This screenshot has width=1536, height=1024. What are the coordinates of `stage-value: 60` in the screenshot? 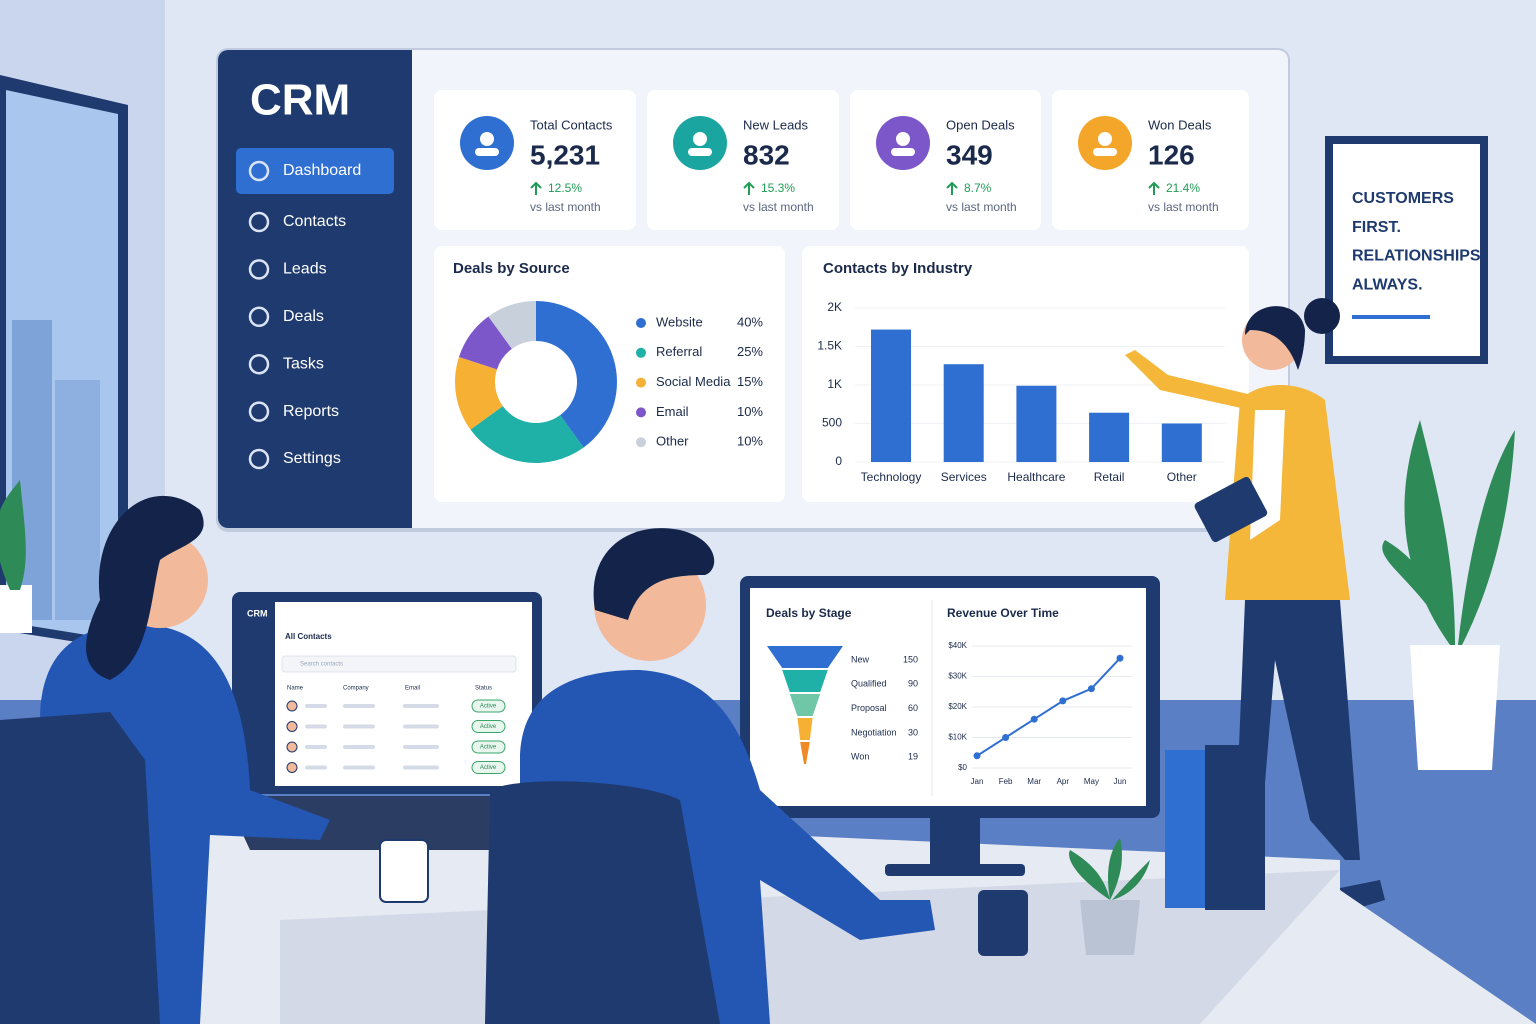 It's located at (913, 708).